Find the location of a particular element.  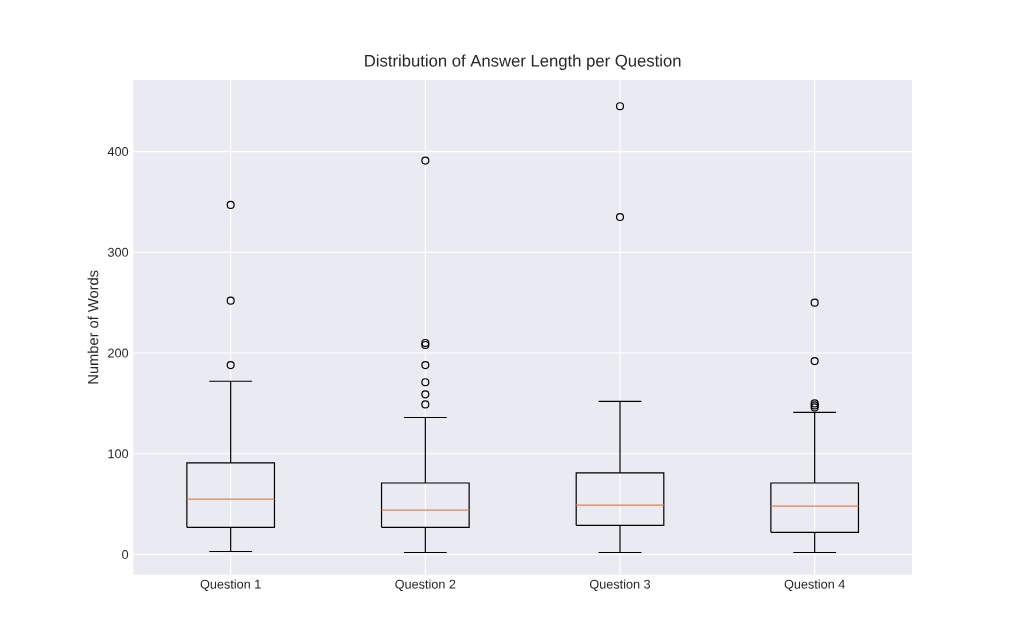

x-tick-label: Question 4 is located at coordinates (814, 585).